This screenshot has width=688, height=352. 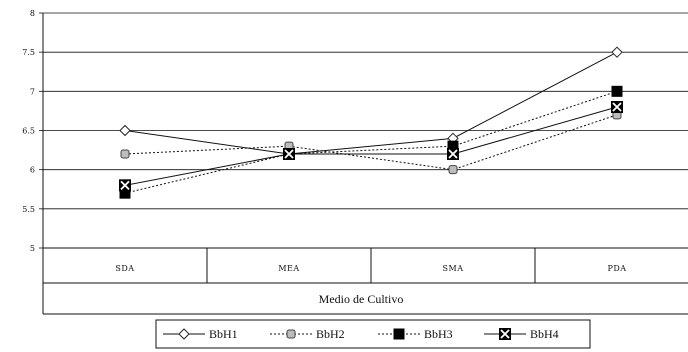 I want to click on legend-item: BbH3, so click(x=415, y=334).